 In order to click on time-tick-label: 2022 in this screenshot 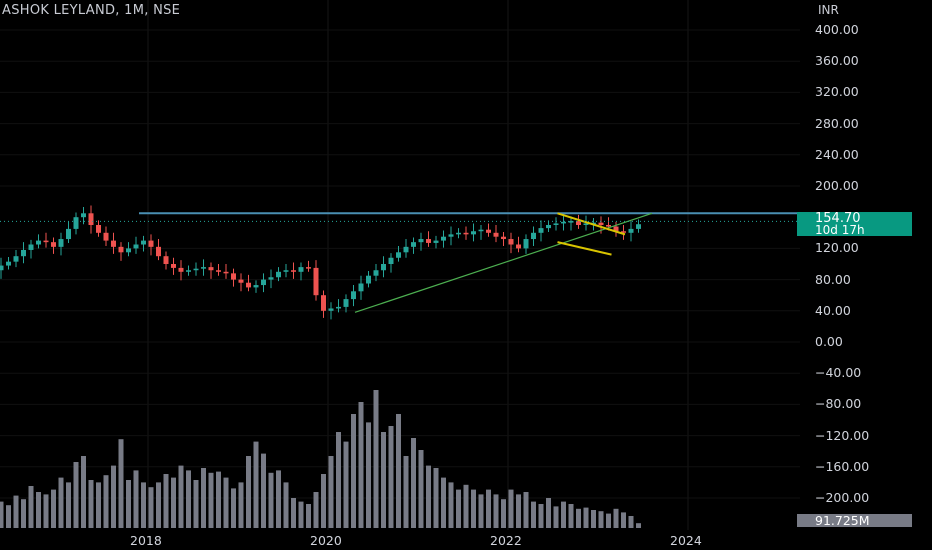, I will do `click(506, 540)`.